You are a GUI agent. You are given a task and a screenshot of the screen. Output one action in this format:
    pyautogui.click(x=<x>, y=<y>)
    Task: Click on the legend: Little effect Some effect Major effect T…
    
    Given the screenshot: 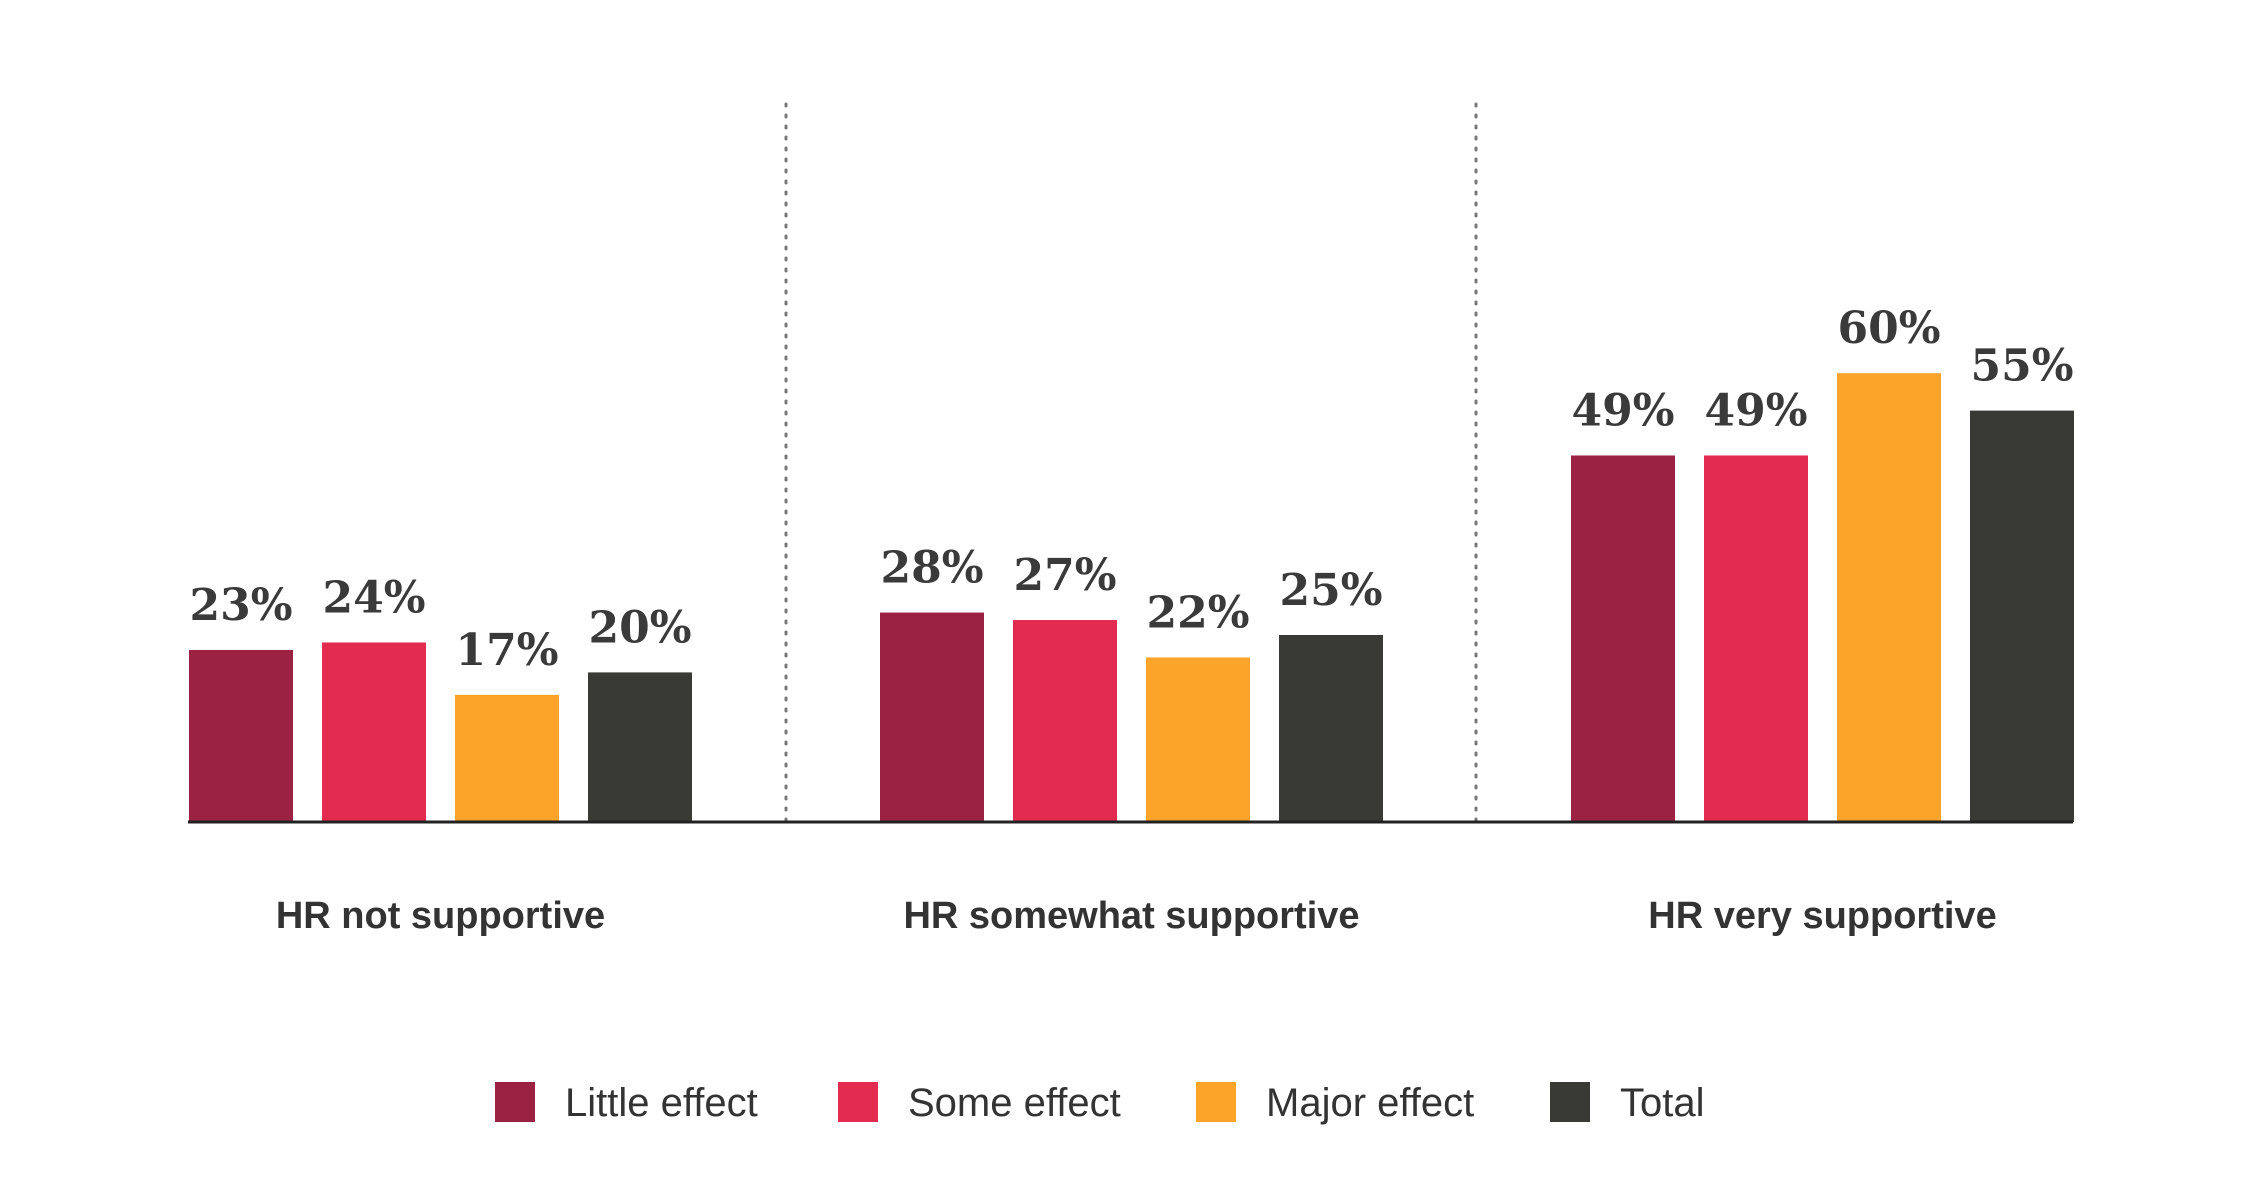 What is the action you would take?
    pyautogui.click(x=1100, y=1103)
    